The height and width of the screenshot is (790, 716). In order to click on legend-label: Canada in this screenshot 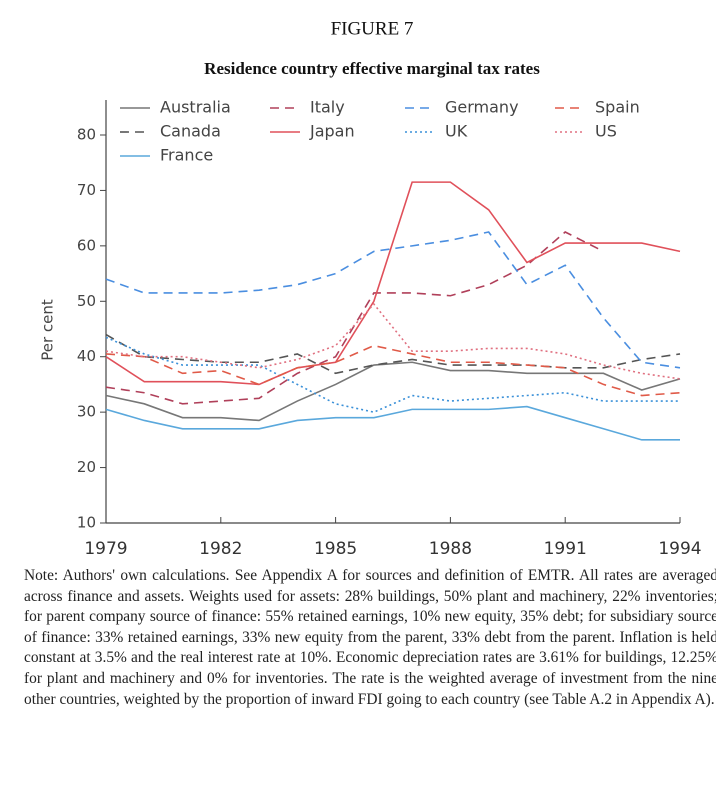, I will do `click(190, 131)`.